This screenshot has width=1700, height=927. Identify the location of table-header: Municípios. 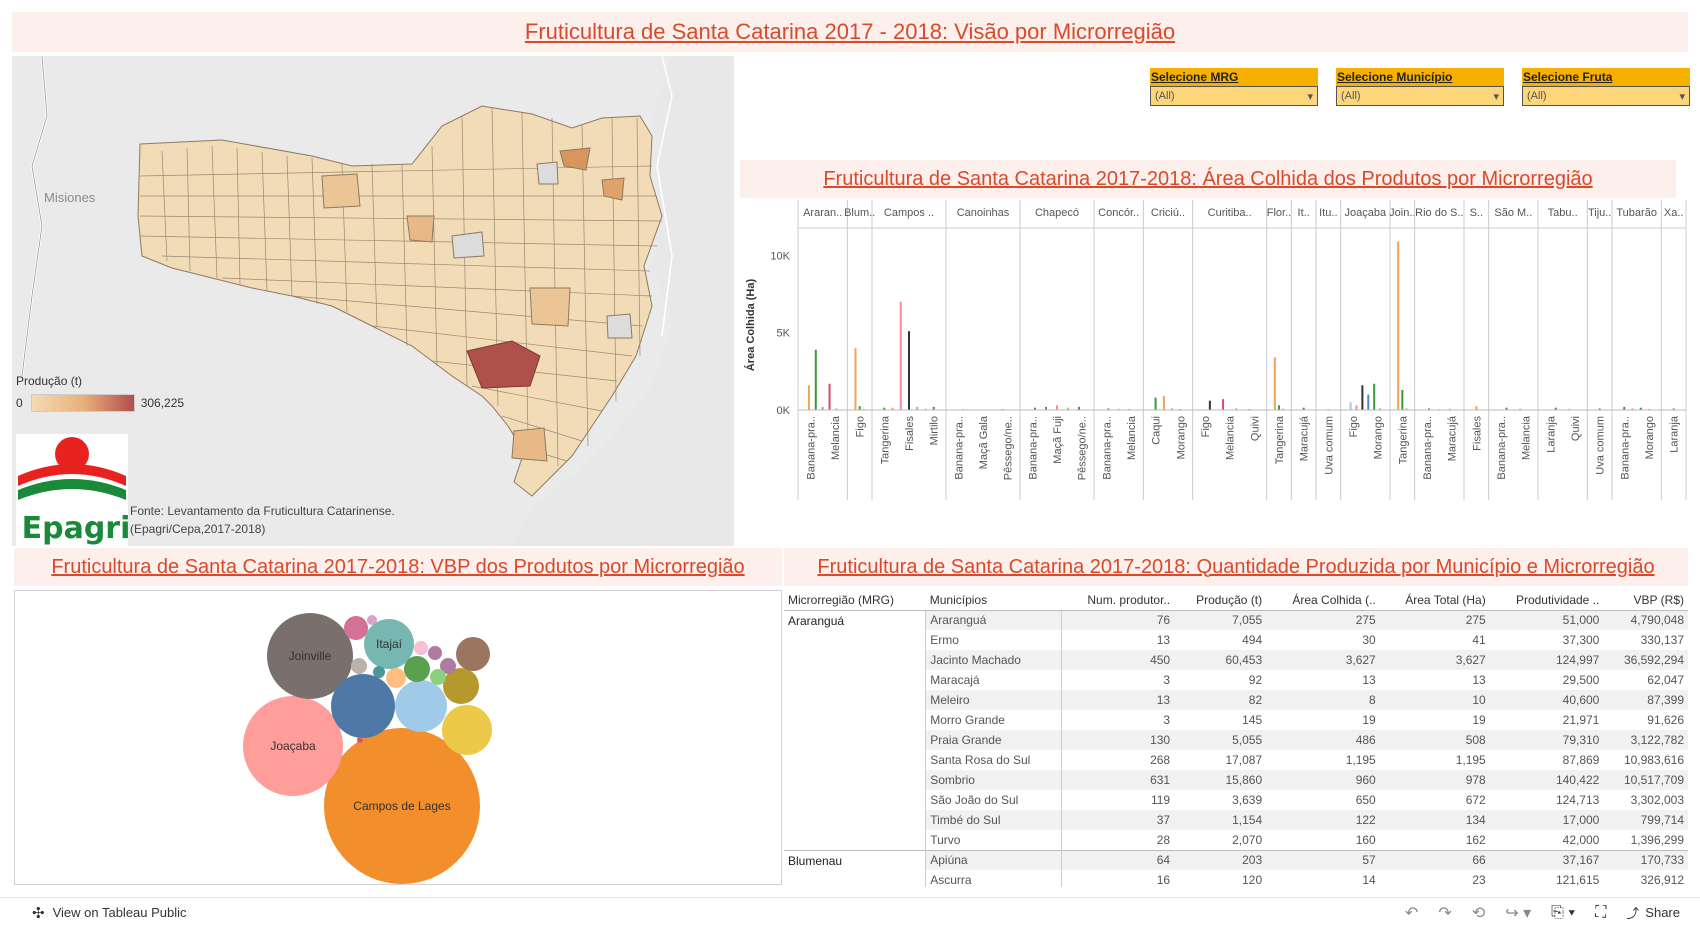
(993, 600).